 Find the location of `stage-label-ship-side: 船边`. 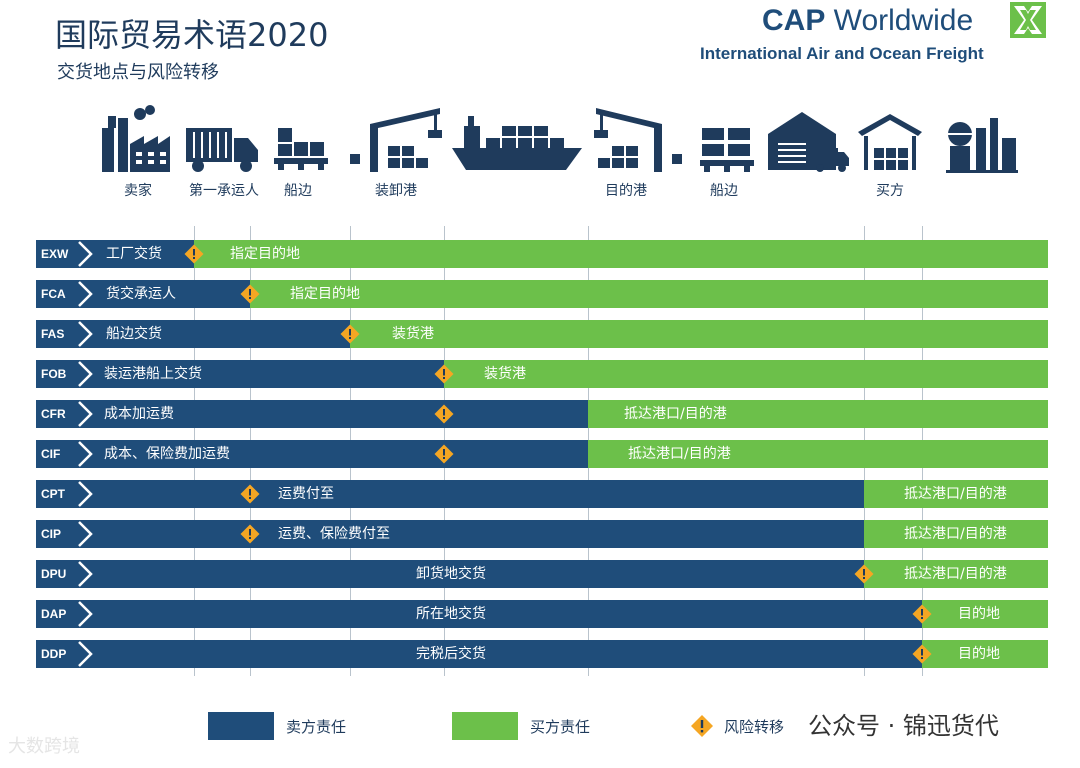

stage-label-ship-side: 船边 is located at coordinates (724, 191).